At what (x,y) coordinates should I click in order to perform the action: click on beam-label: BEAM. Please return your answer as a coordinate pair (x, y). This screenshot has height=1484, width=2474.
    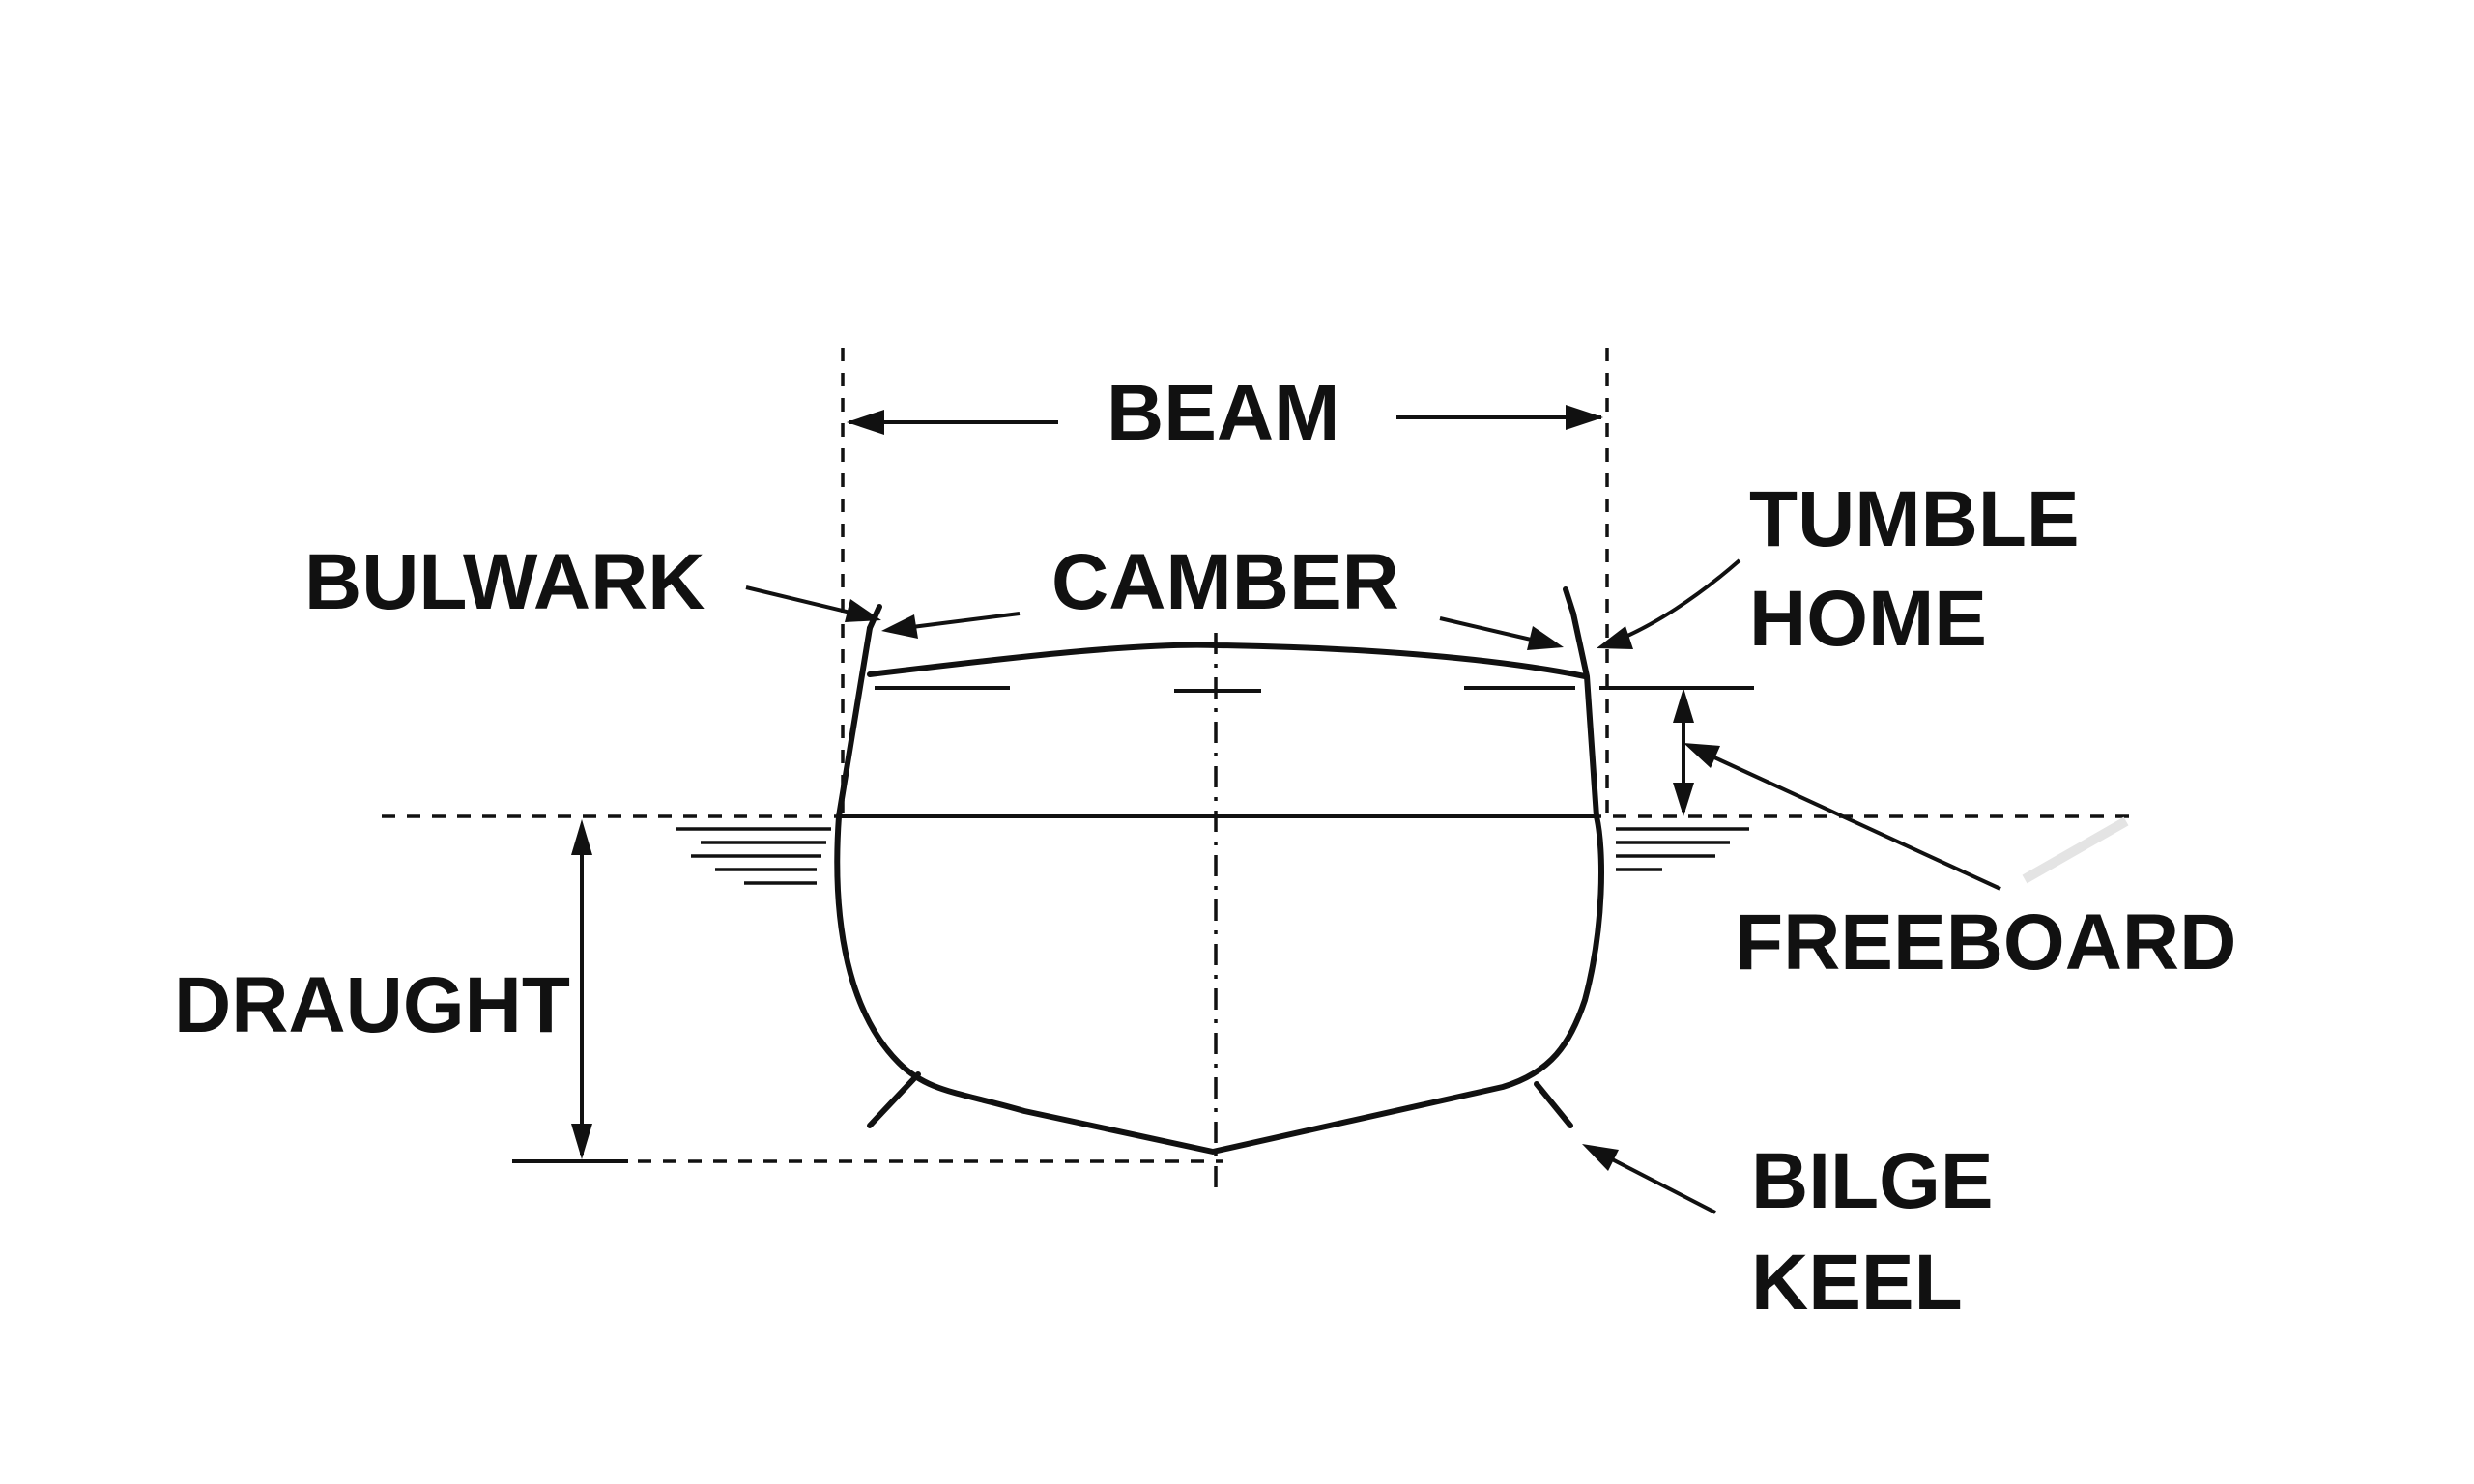
    Looking at the image, I should click on (1223, 413).